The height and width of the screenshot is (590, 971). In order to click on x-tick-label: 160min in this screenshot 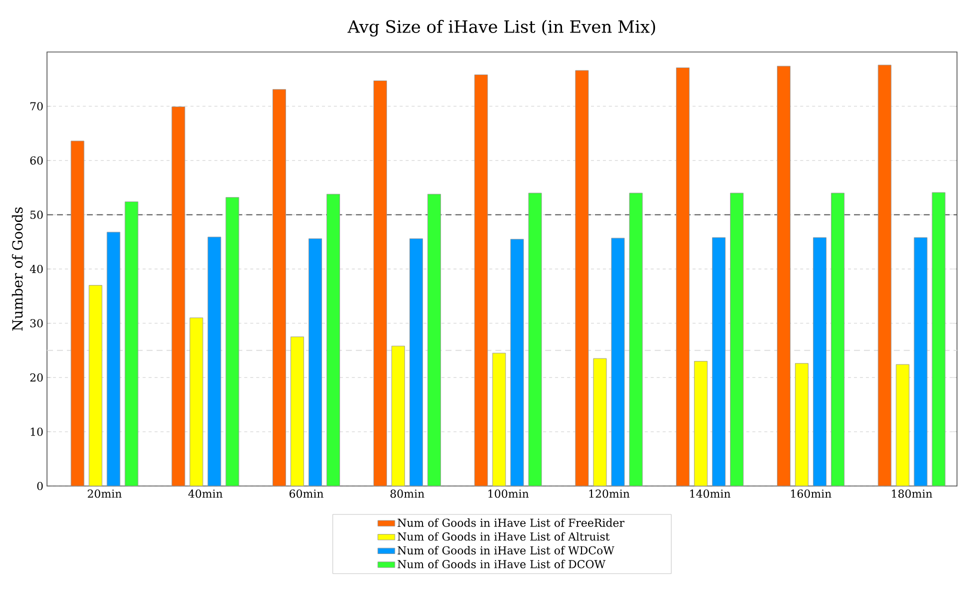, I will do `click(811, 494)`.